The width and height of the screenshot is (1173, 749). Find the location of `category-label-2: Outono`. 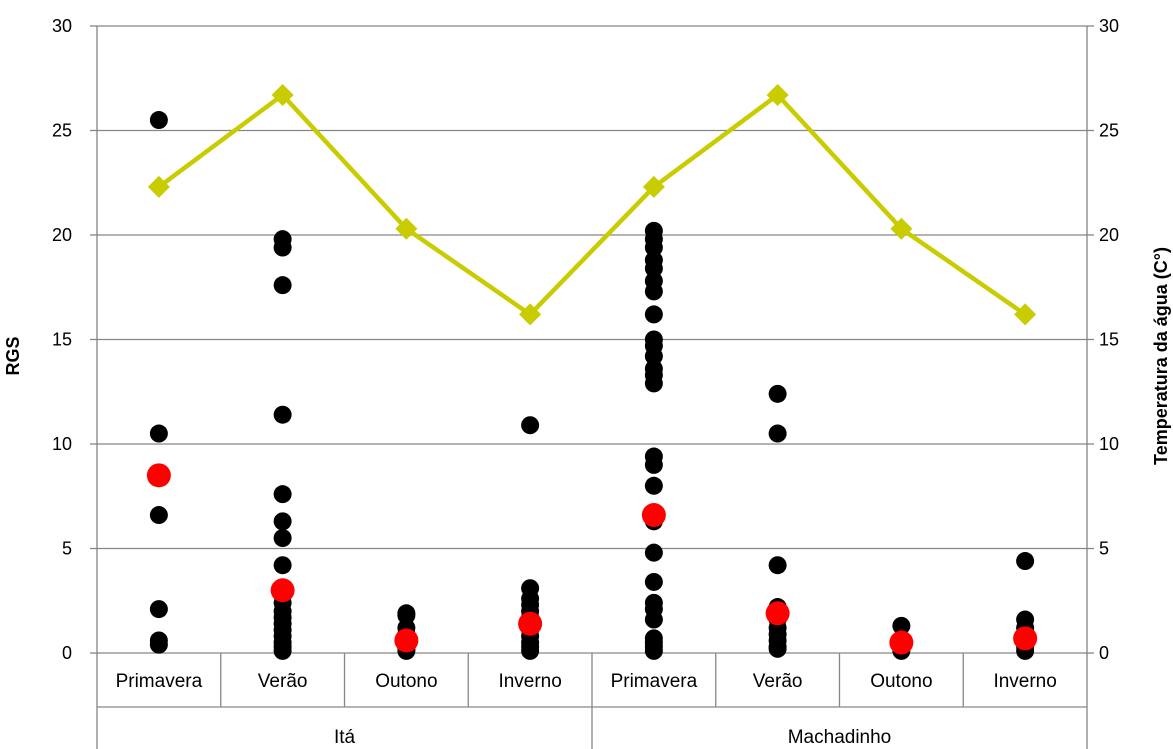

category-label-2: Outono is located at coordinates (406, 681).